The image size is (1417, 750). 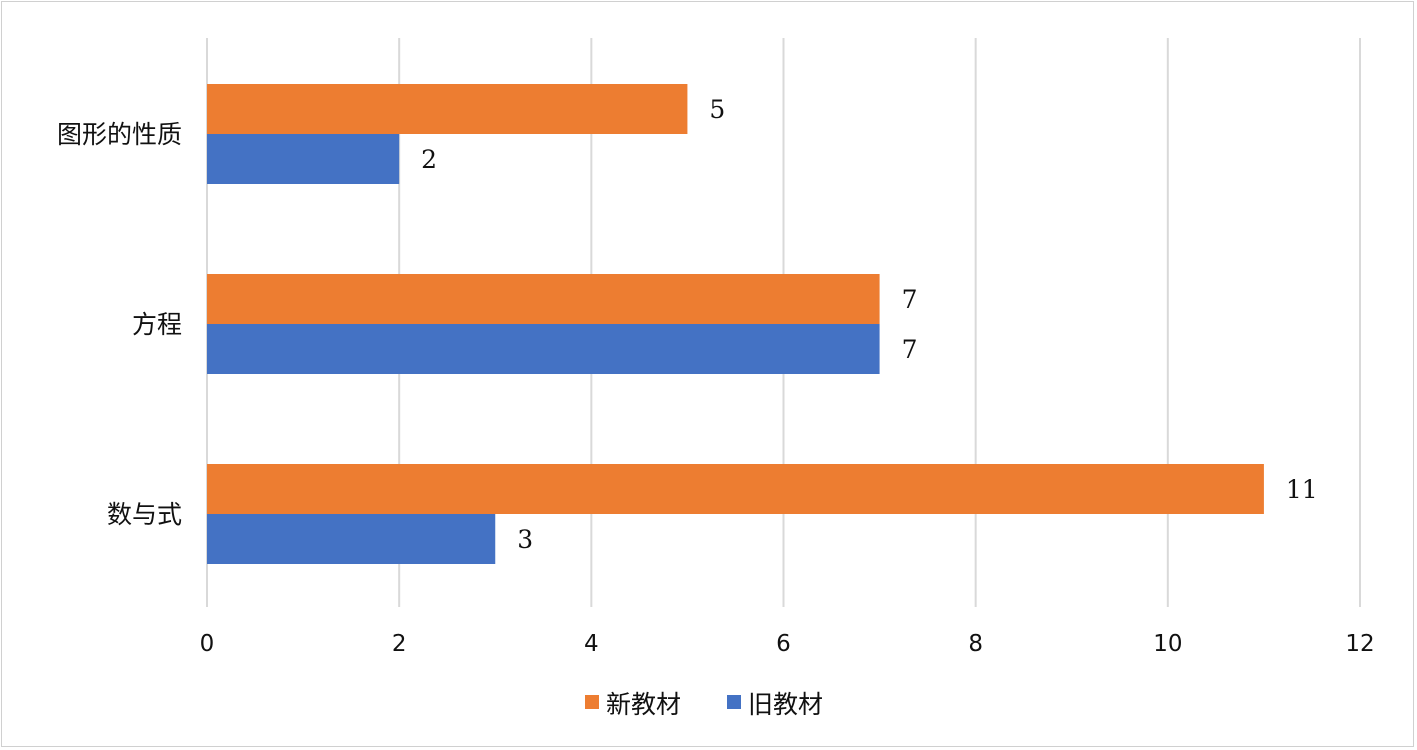 What do you see at coordinates (429, 159) in the screenshot?
I see `data-label-old-0: 2` at bounding box center [429, 159].